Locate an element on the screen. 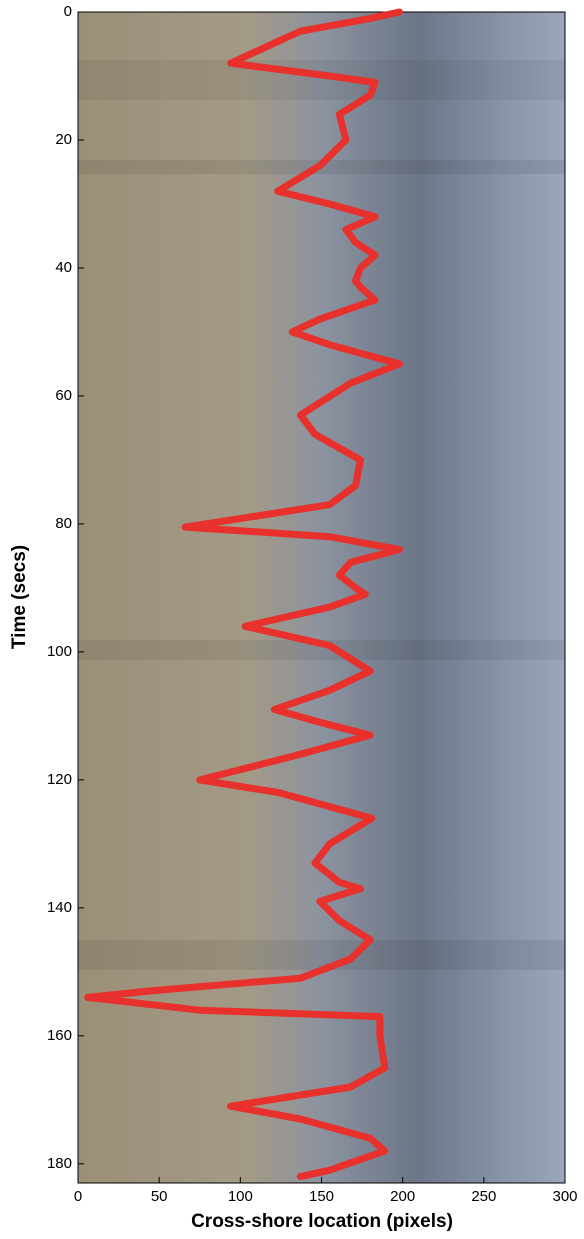 The height and width of the screenshot is (1239, 584). x-tick-label: 100 is located at coordinates (240, 1196).